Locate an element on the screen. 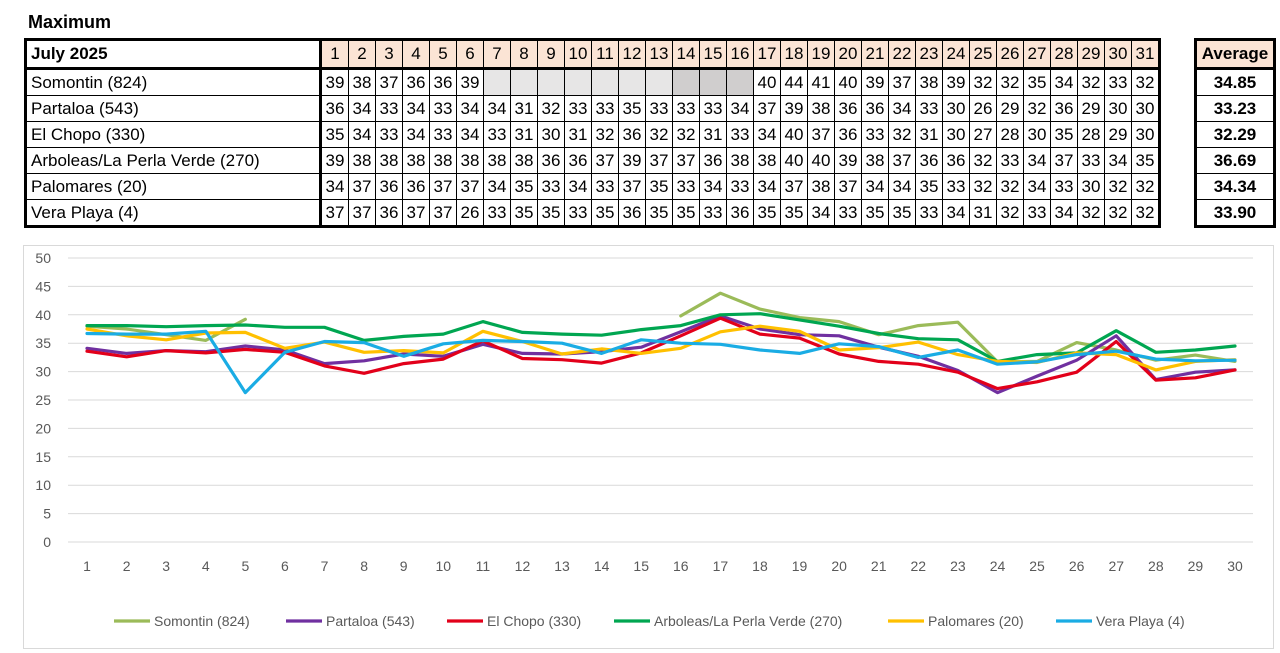 The image size is (1280, 653). day-header: 28 is located at coordinates (1064, 54).